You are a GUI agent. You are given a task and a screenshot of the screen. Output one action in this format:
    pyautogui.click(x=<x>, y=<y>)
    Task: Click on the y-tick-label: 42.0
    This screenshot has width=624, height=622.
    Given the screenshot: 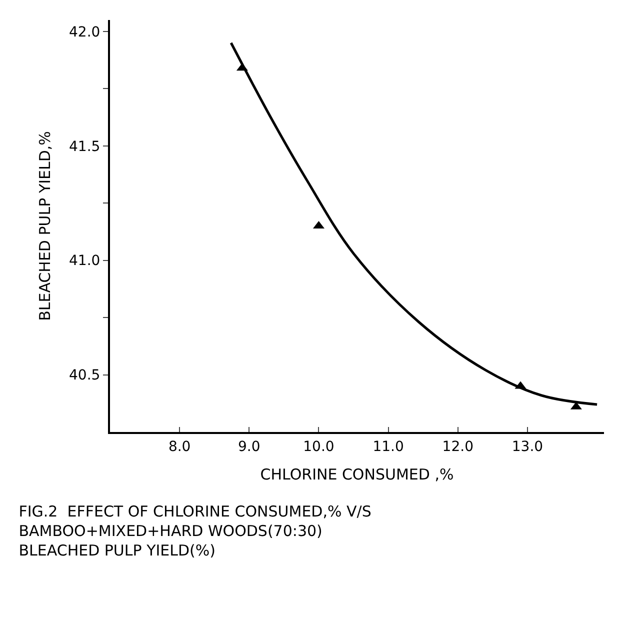 What is the action you would take?
    pyautogui.click(x=84, y=32)
    